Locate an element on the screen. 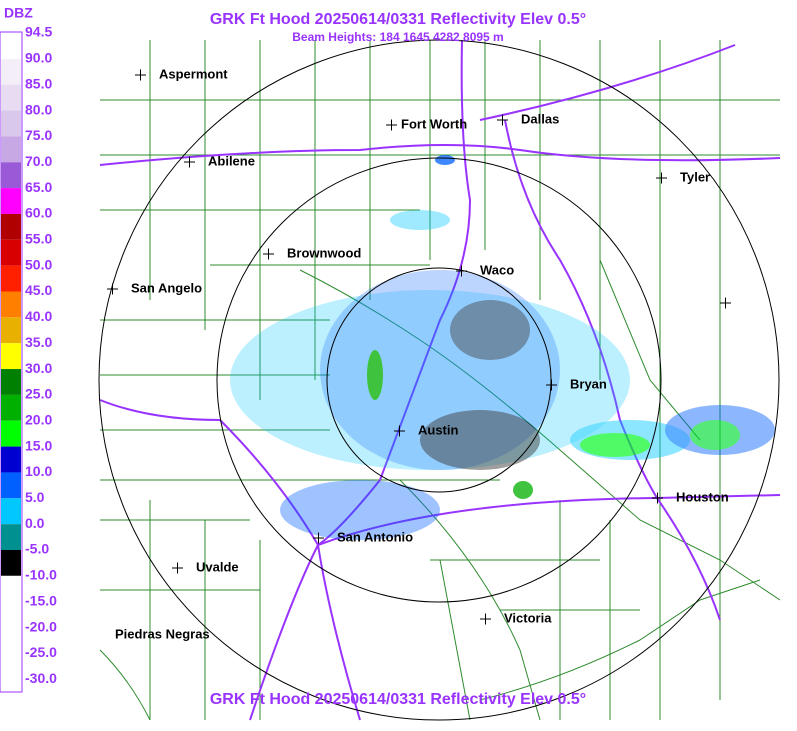 The width and height of the screenshot is (797, 731). city-label: Fort Worth is located at coordinates (434, 123).